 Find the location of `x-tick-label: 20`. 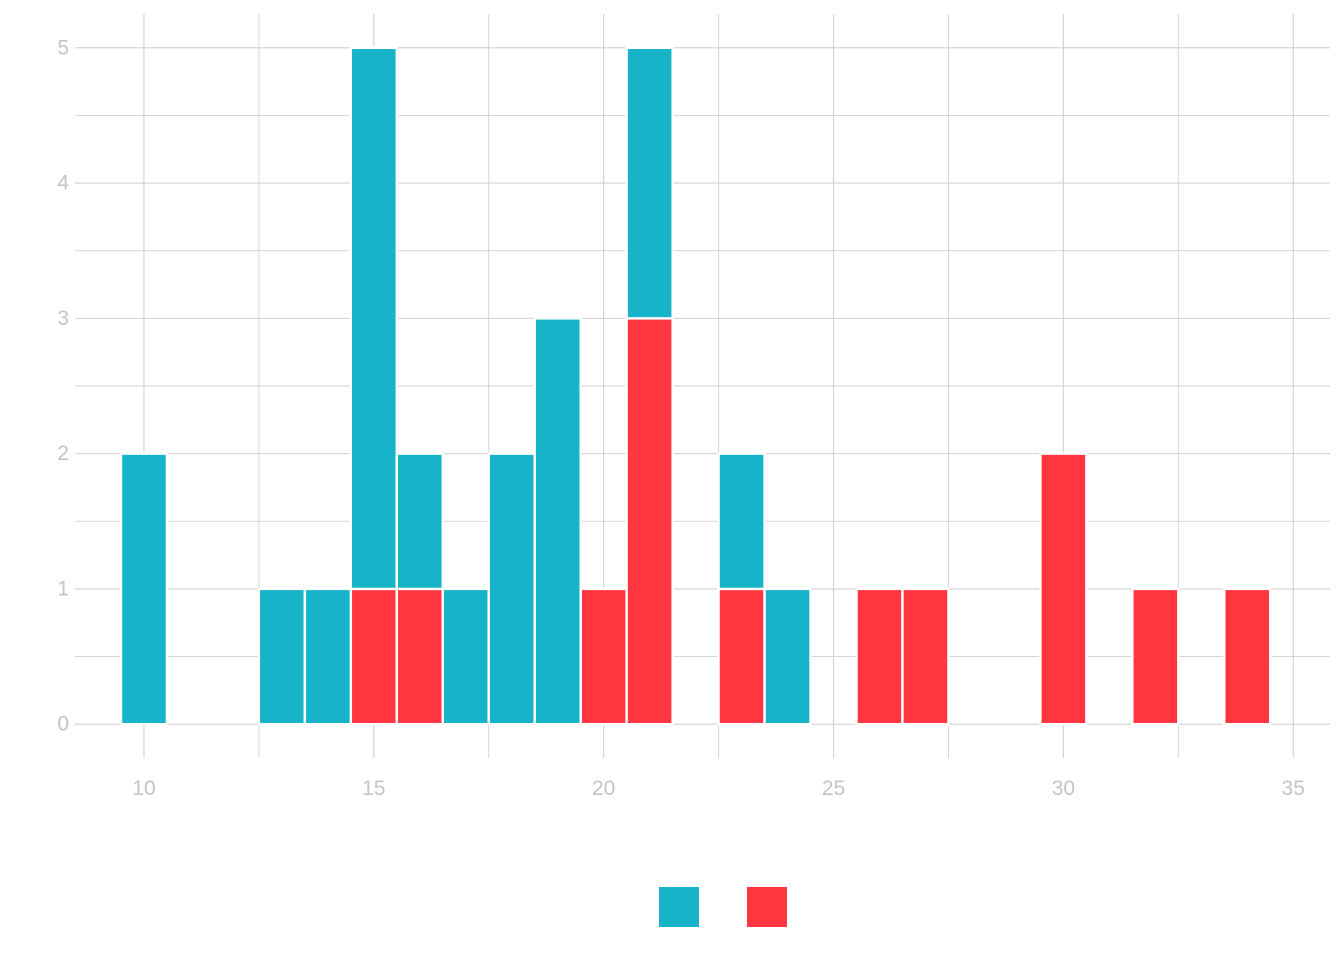

x-tick-label: 20 is located at coordinates (603, 788).